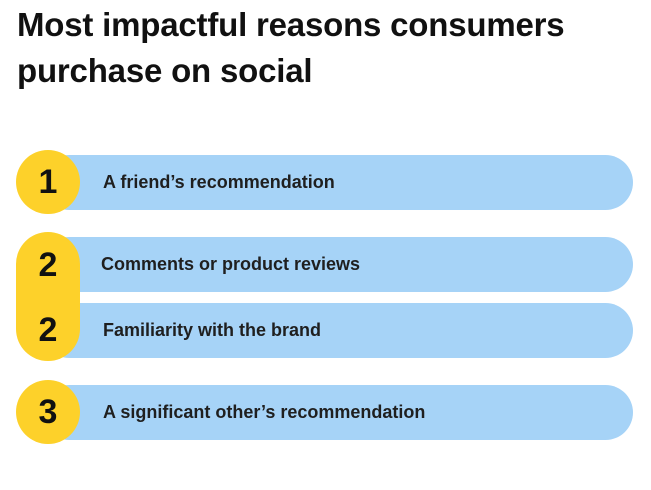 This screenshot has height=490, width=651. Describe the element at coordinates (48, 265) in the screenshot. I see `rank-number-2: 2` at that location.